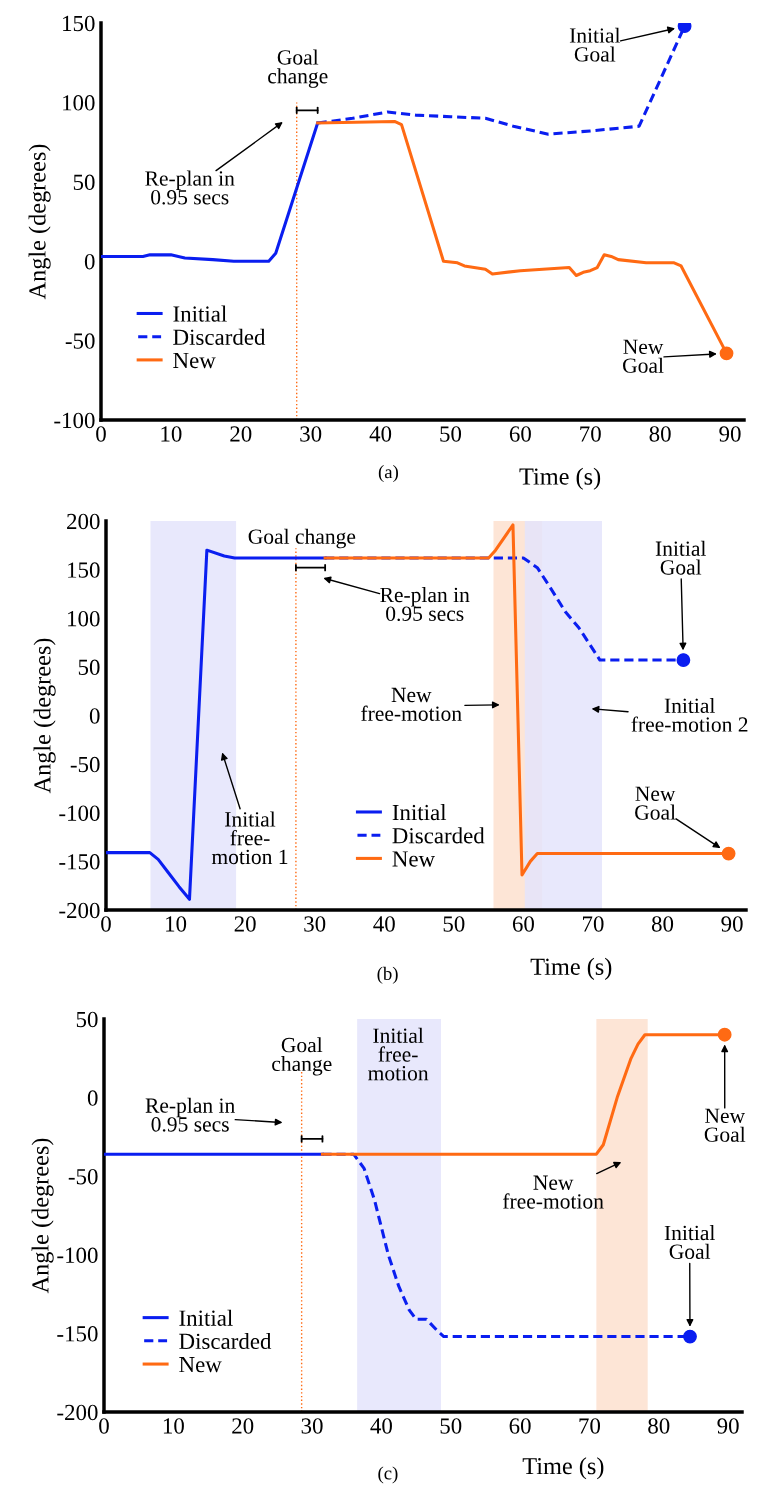  What do you see at coordinates (388, 1475) in the screenshot?
I see `text: (c)` at bounding box center [388, 1475].